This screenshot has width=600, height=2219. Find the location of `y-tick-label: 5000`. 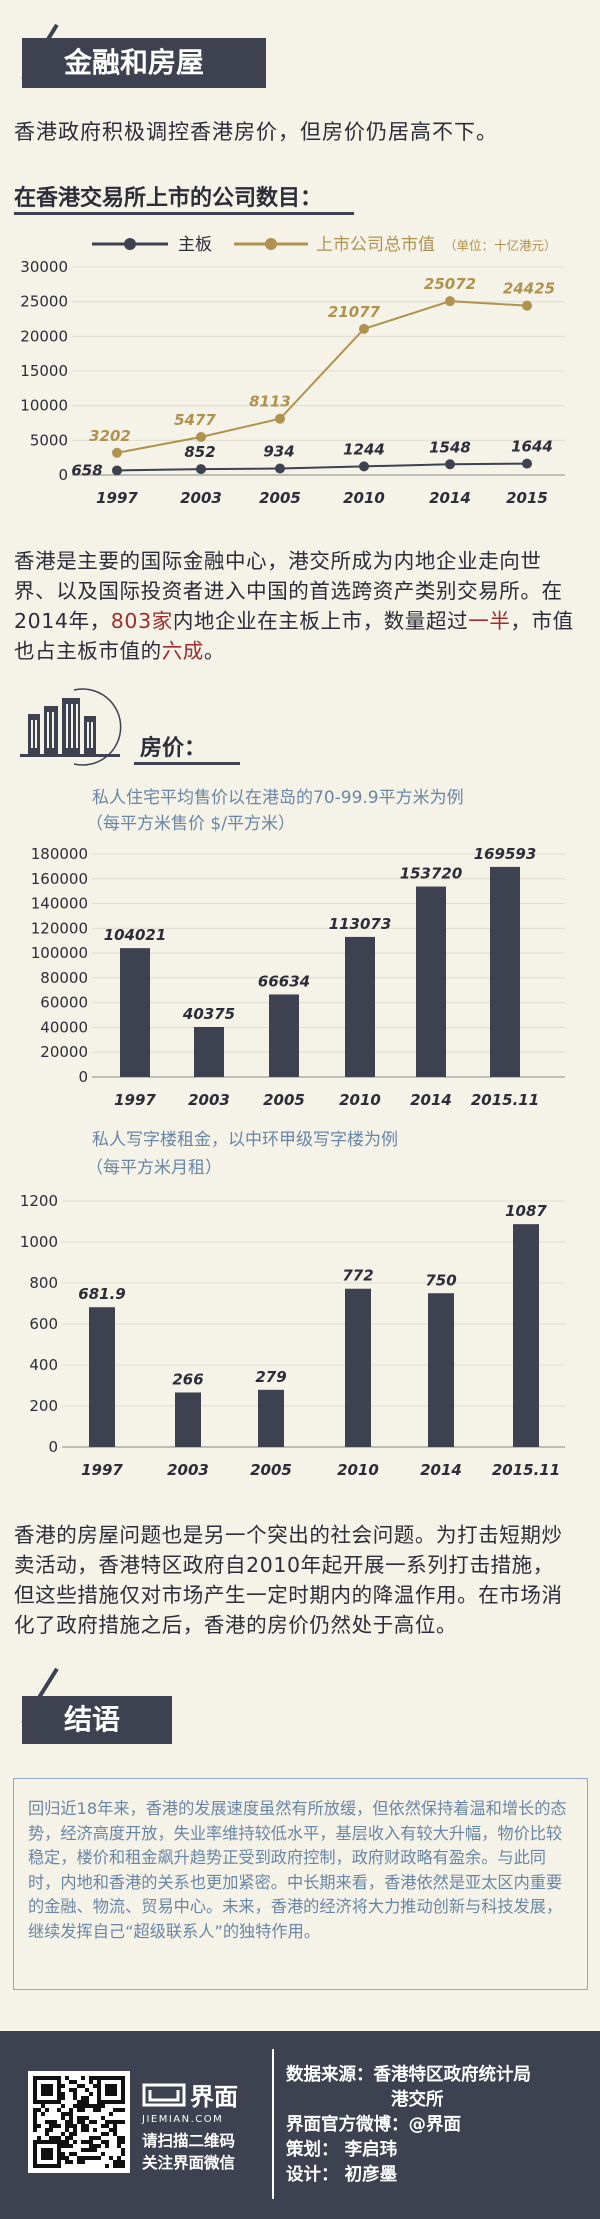

y-tick-label: 5000 is located at coordinates (49, 440).